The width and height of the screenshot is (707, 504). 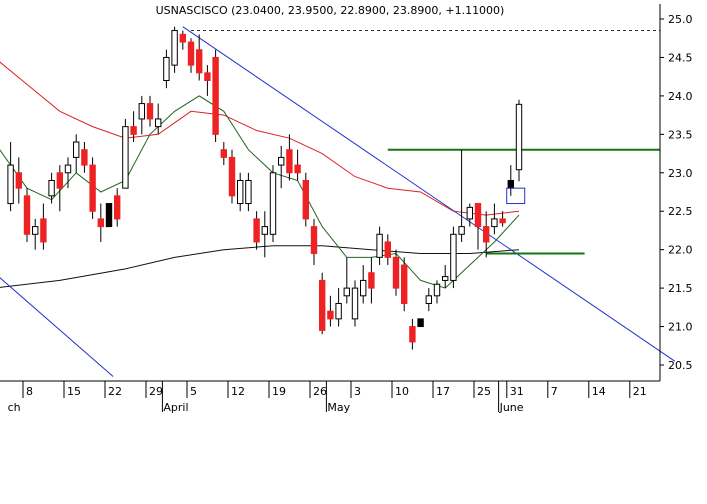 What do you see at coordinates (640, 391) in the screenshot?
I see `date-tick-label: 21` at bounding box center [640, 391].